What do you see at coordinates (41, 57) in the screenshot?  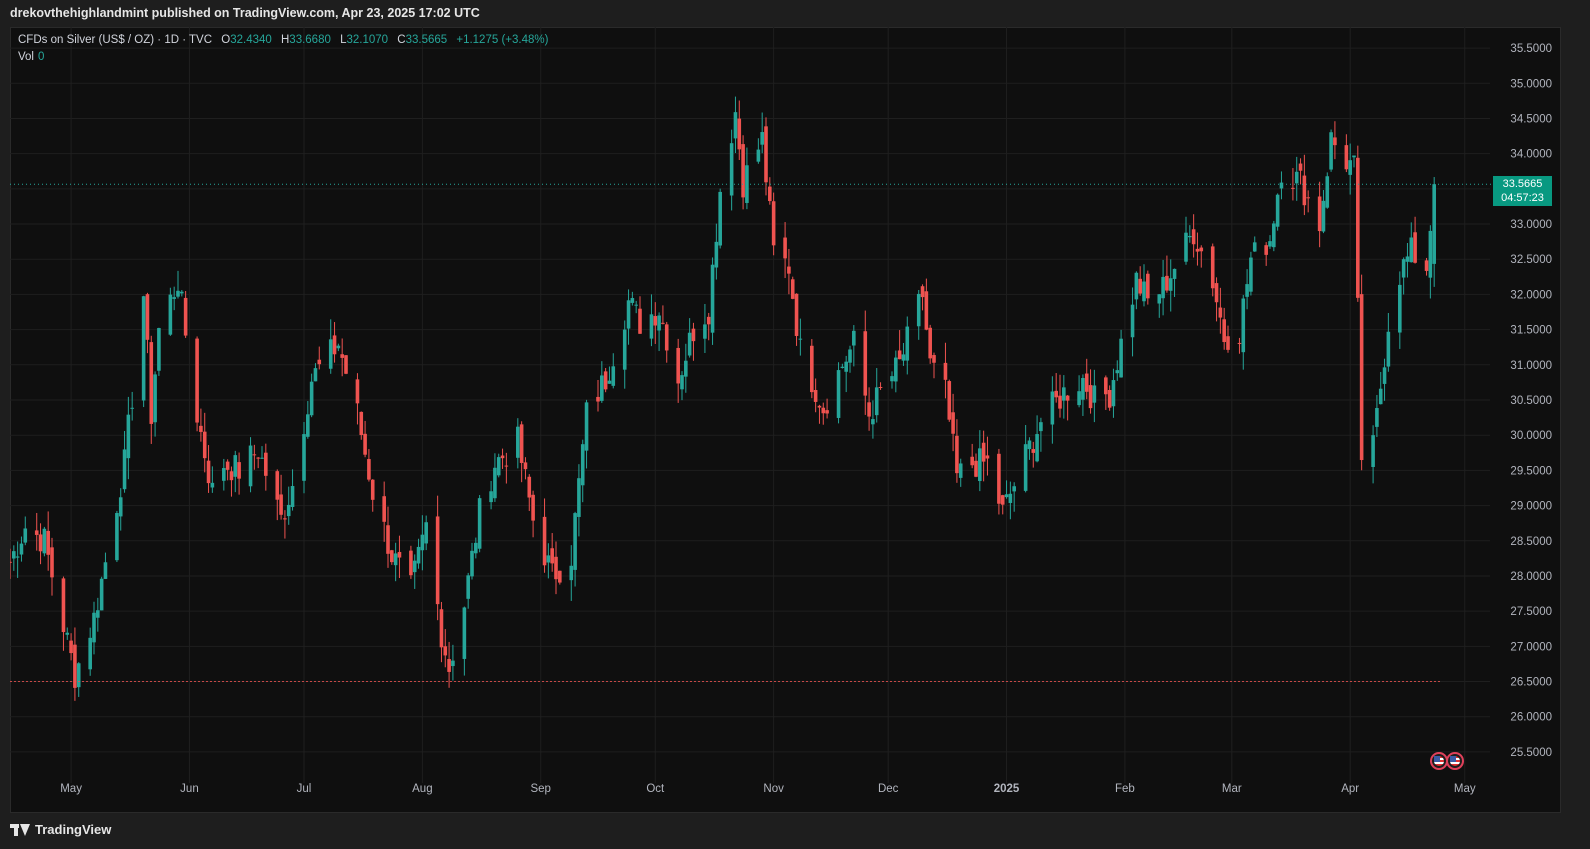 I see `volume-value: 0` at bounding box center [41, 57].